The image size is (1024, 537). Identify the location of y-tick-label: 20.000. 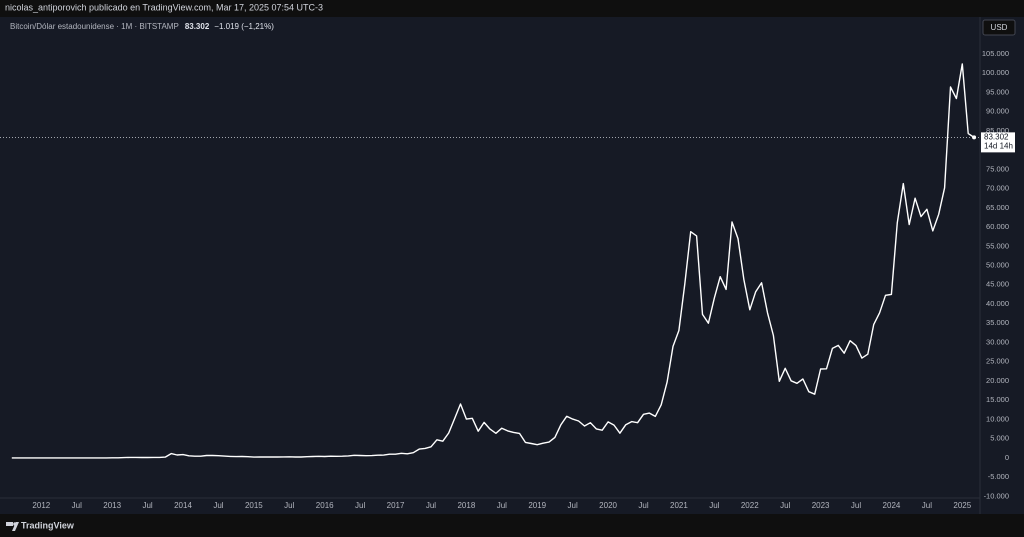
(997, 380).